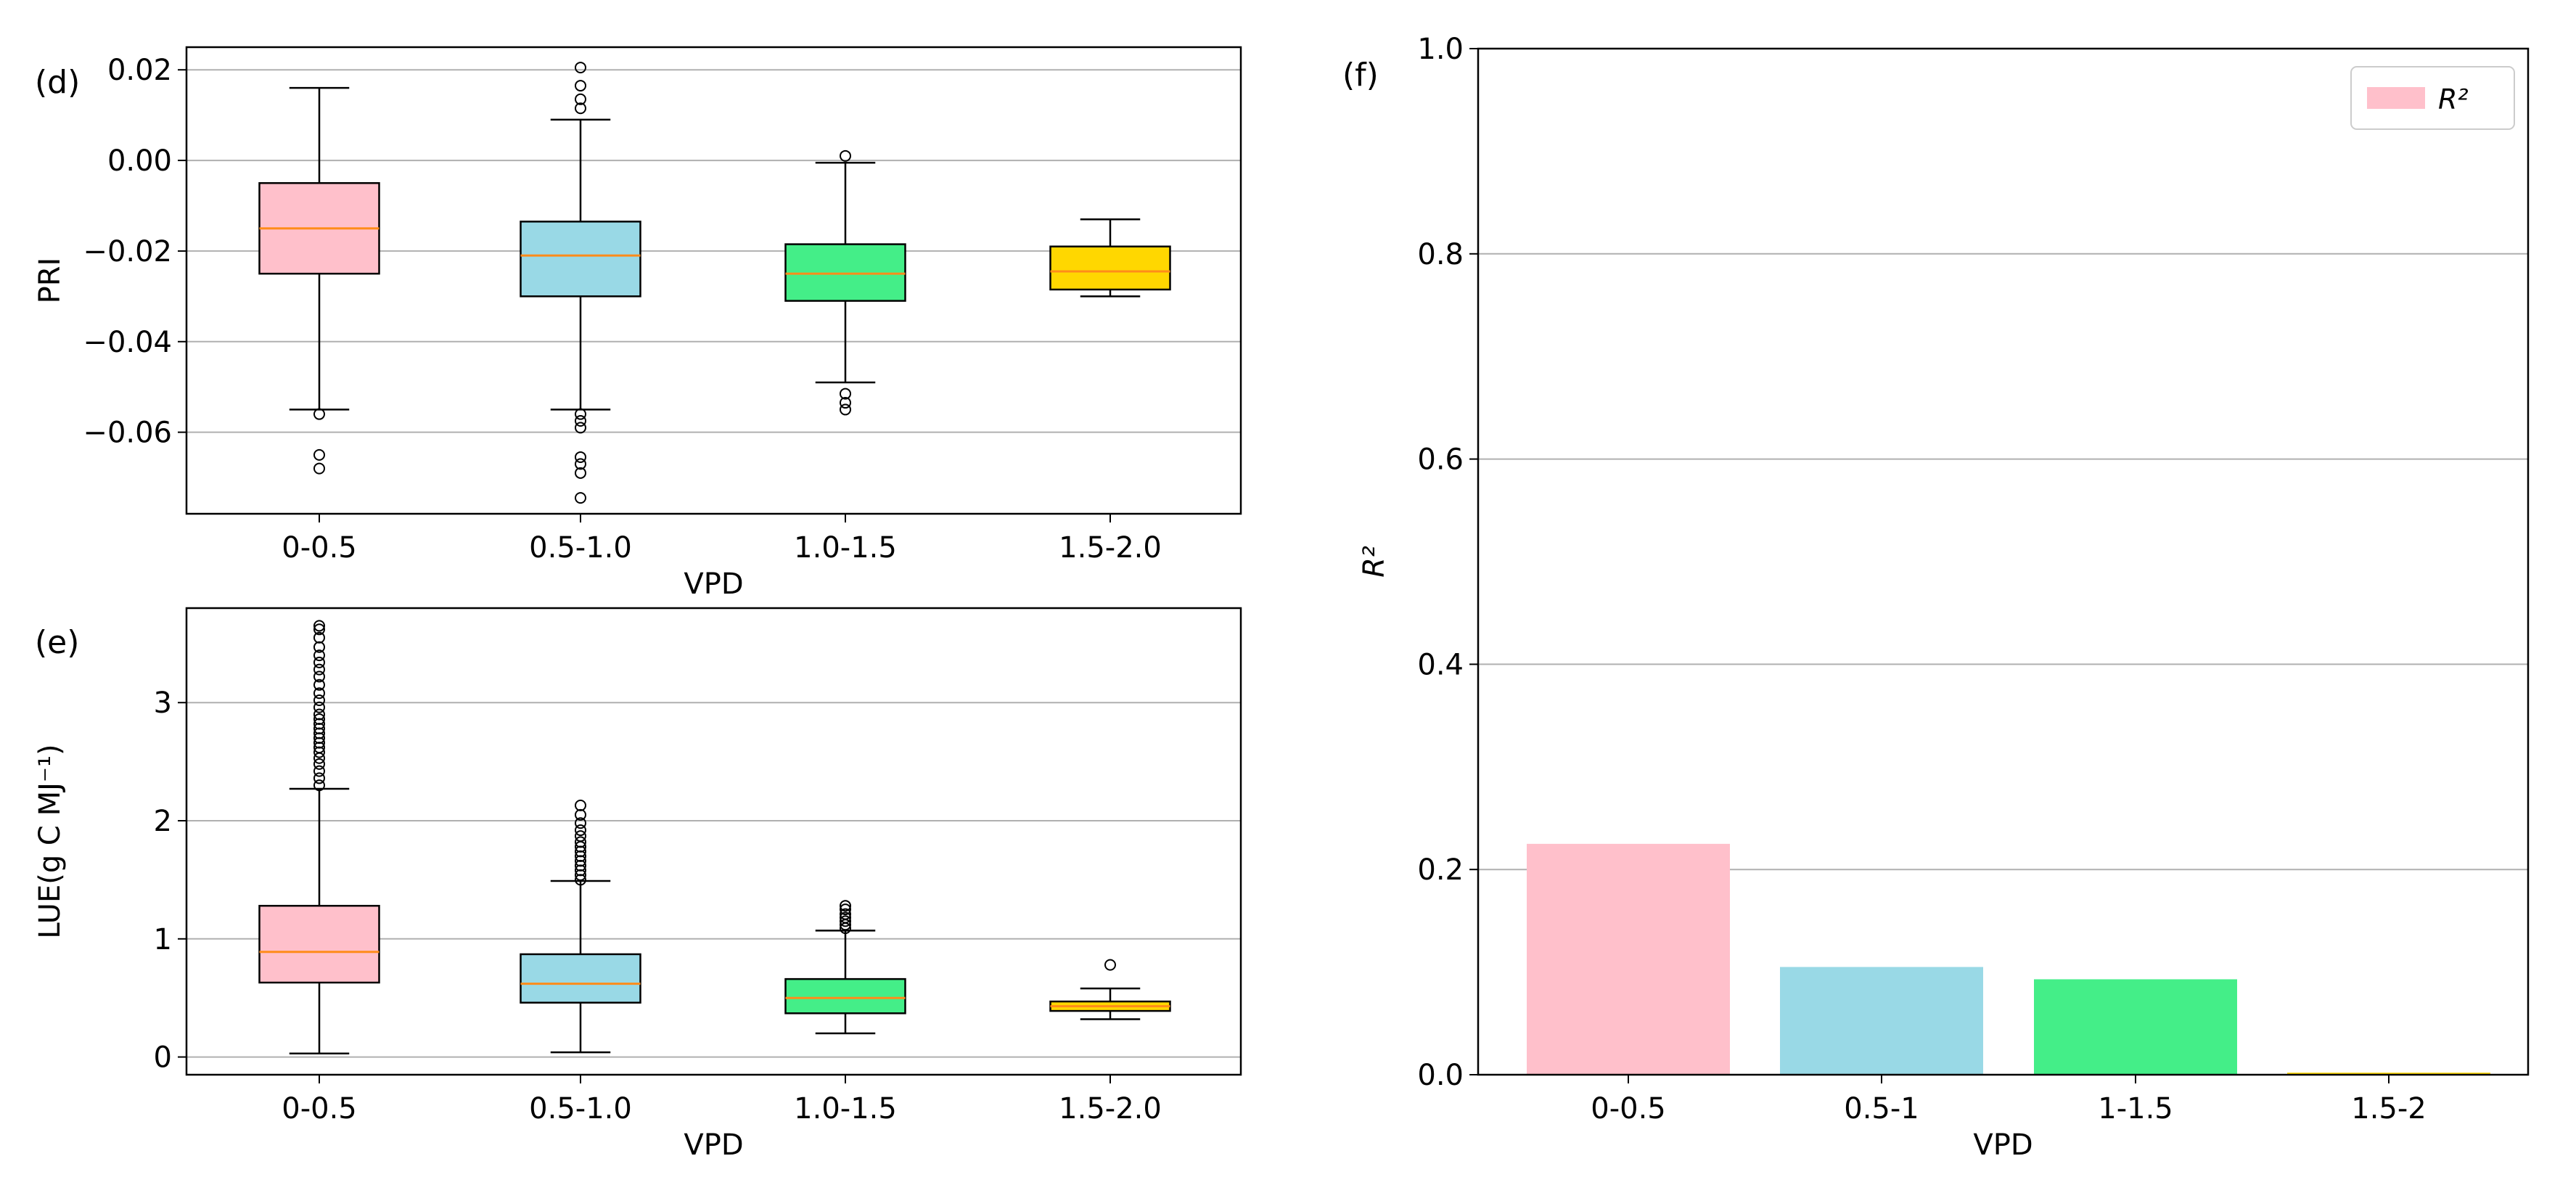  What do you see at coordinates (2388, 1074) in the screenshot?
I see `bar-1.5-2` at bounding box center [2388, 1074].